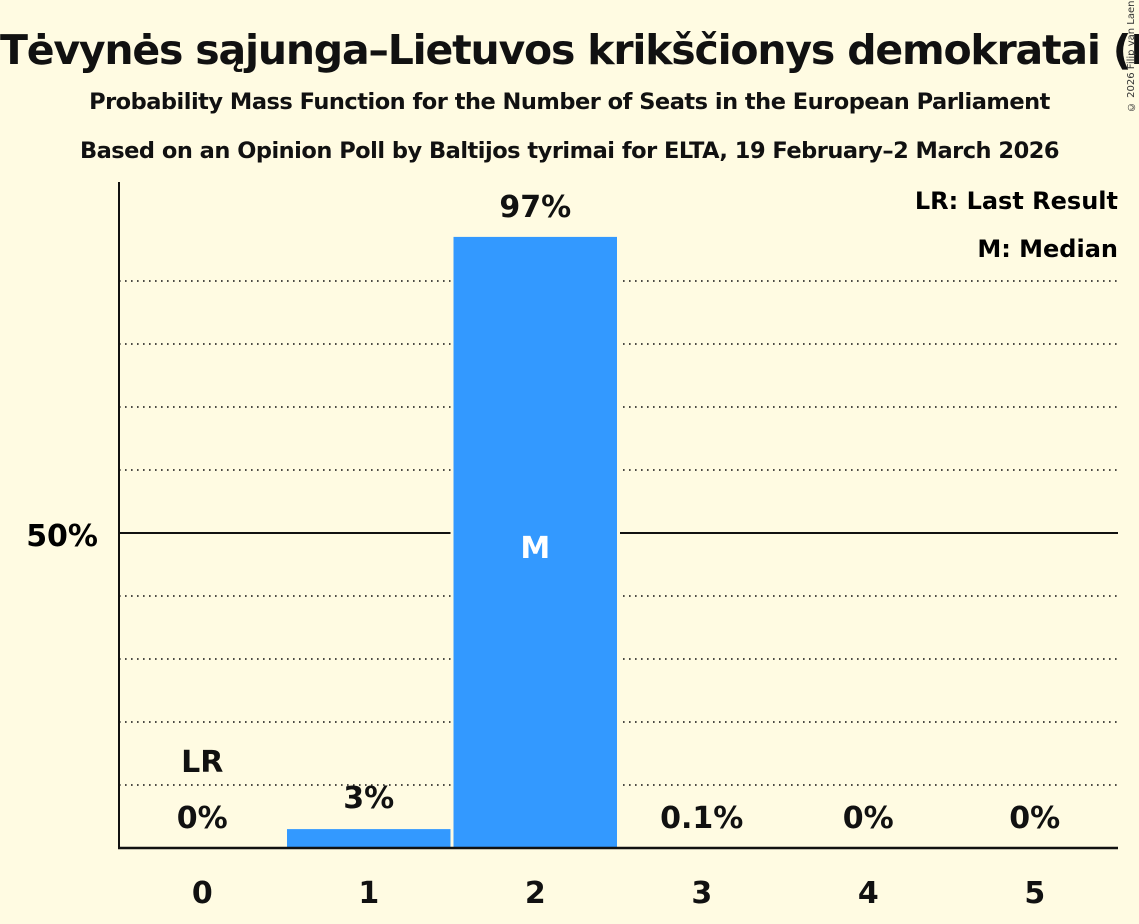 Image resolution: width=1139 pixels, height=924 pixels. What do you see at coordinates (701, 818) in the screenshot?
I see `value-label-3: 0.1%` at bounding box center [701, 818].